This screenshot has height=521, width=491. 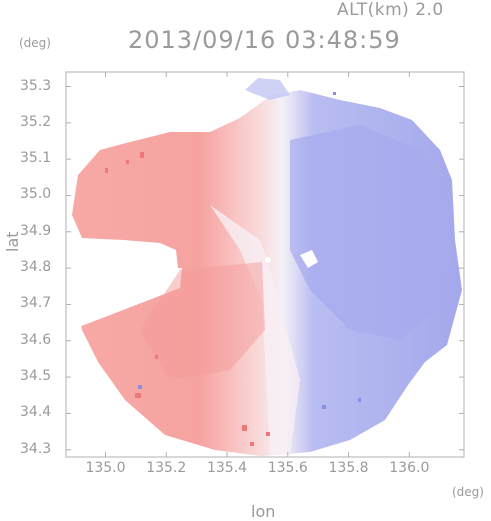 What do you see at coordinates (36, 339) in the screenshot?
I see `y-tick-label: 34.6` at bounding box center [36, 339].